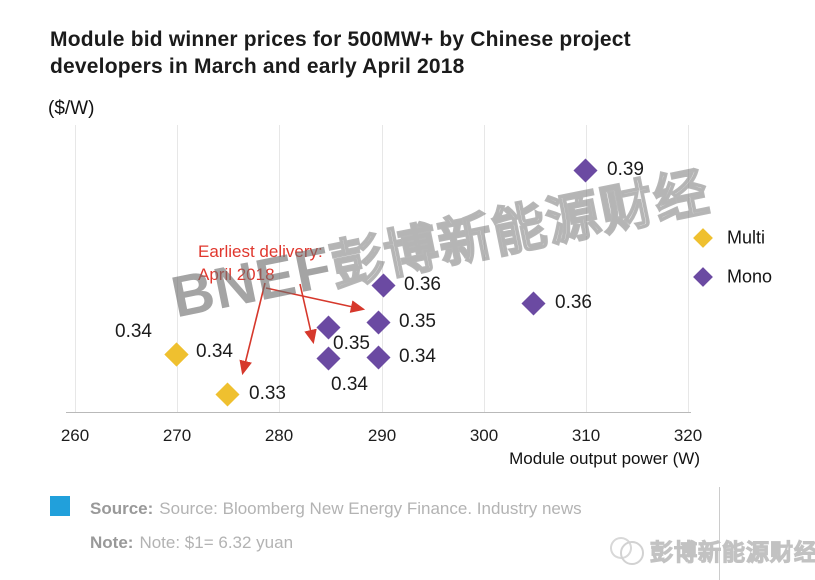  Describe the element at coordinates (279, 435) in the screenshot. I see `tick-label-280: 280` at that location.